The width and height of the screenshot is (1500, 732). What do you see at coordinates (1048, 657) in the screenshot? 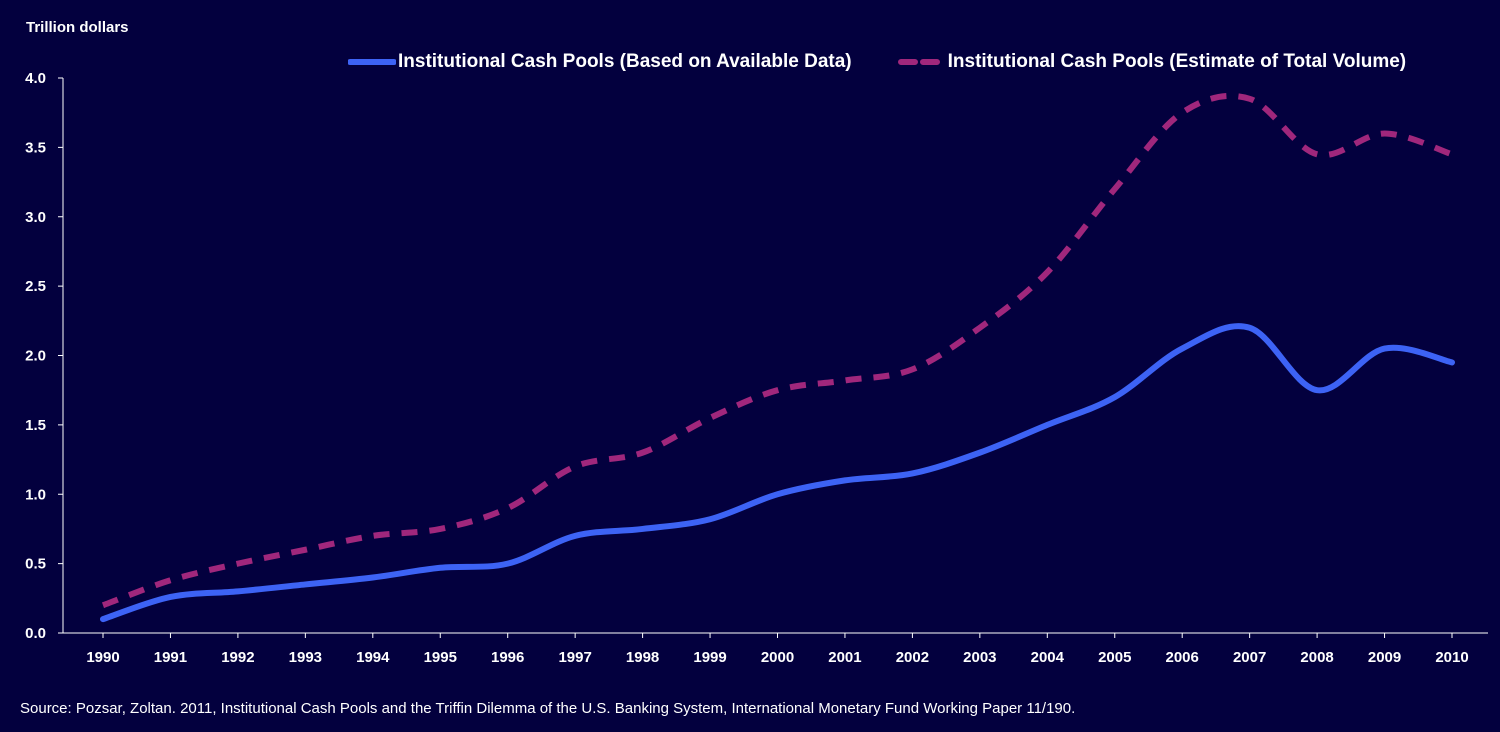
I see `x-tick-label: 2004` at bounding box center [1048, 657].